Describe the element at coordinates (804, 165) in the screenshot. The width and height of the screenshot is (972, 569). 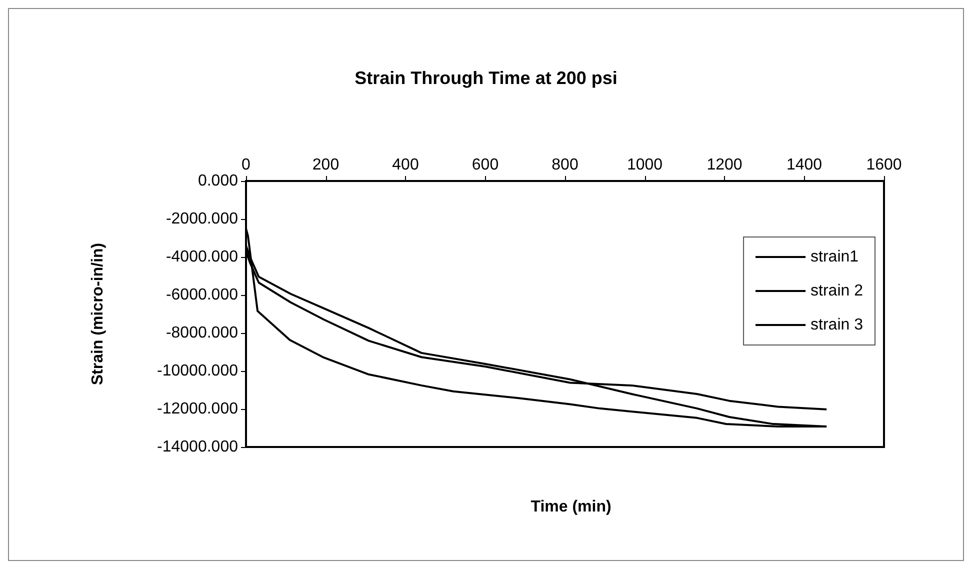
I see `x-tick-label: 1400` at that location.